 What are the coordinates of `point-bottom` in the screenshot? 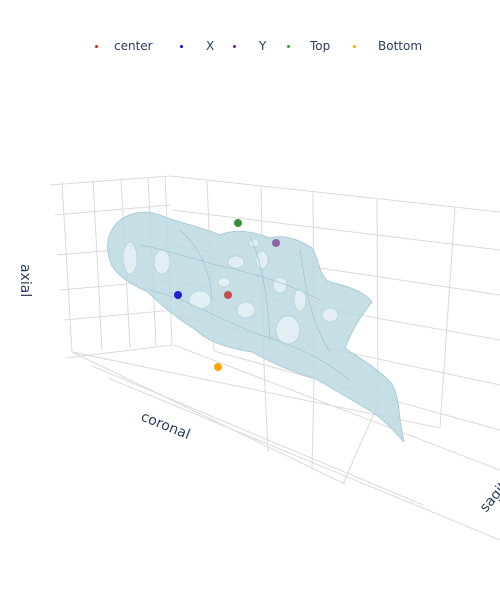 It's located at (218, 367).